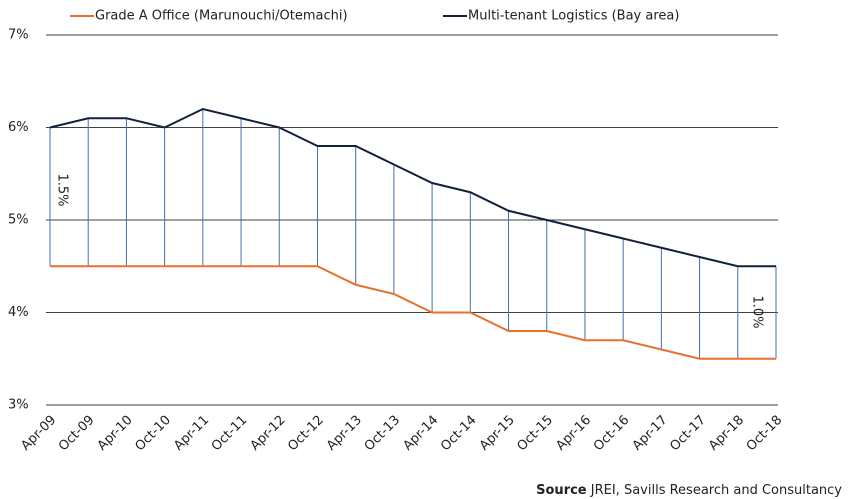 The height and width of the screenshot is (499, 850). What do you see at coordinates (77, 434) in the screenshot?
I see `x-tick-label: Oct-09` at bounding box center [77, 434].